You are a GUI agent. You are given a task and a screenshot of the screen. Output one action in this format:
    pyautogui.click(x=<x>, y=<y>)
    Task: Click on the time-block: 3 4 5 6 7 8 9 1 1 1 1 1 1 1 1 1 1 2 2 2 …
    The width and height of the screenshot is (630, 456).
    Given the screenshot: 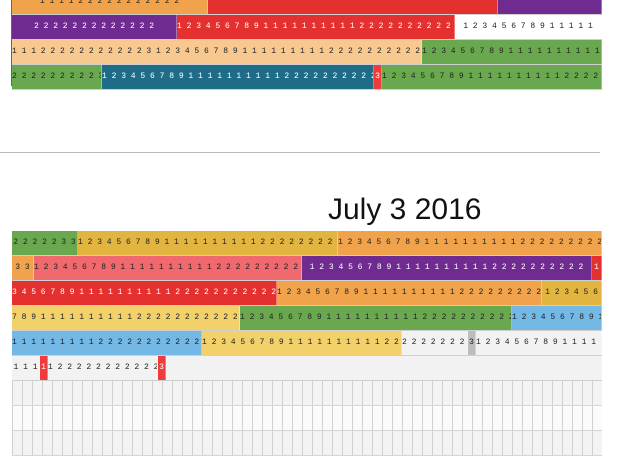 What is the action you would take?
    pyautogui.click(x=144, y=293)
    